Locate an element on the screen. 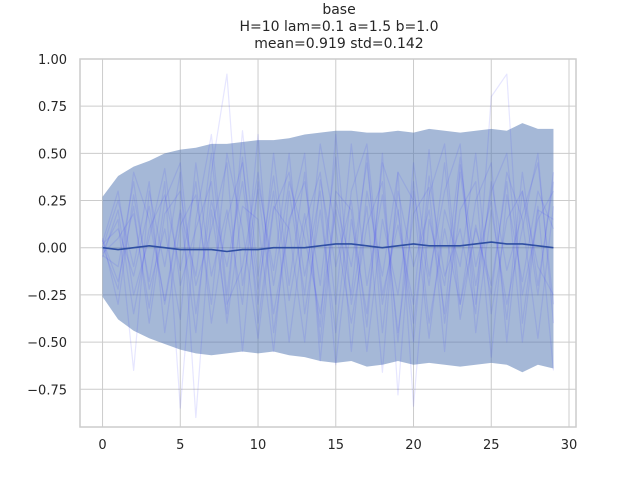 The height and width of the screenshot is (480, 640). chart-title-line-1: base is located at coordinates (338, 10).